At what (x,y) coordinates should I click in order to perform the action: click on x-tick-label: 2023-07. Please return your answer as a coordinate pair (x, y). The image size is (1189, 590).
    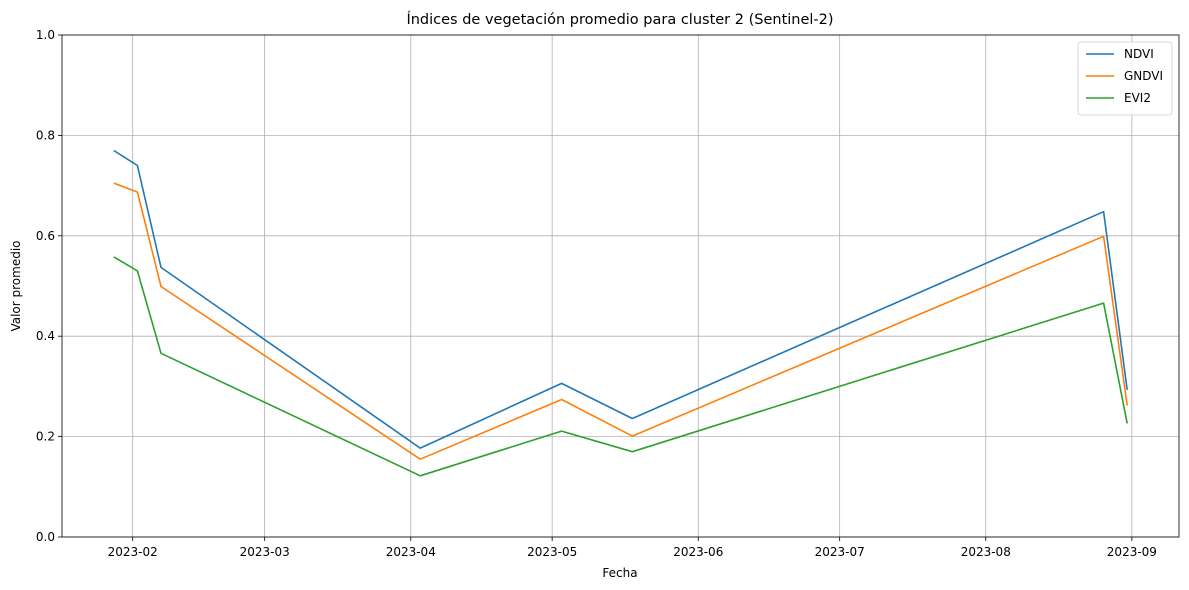
    Looking at the image, I should click on (840, 552).